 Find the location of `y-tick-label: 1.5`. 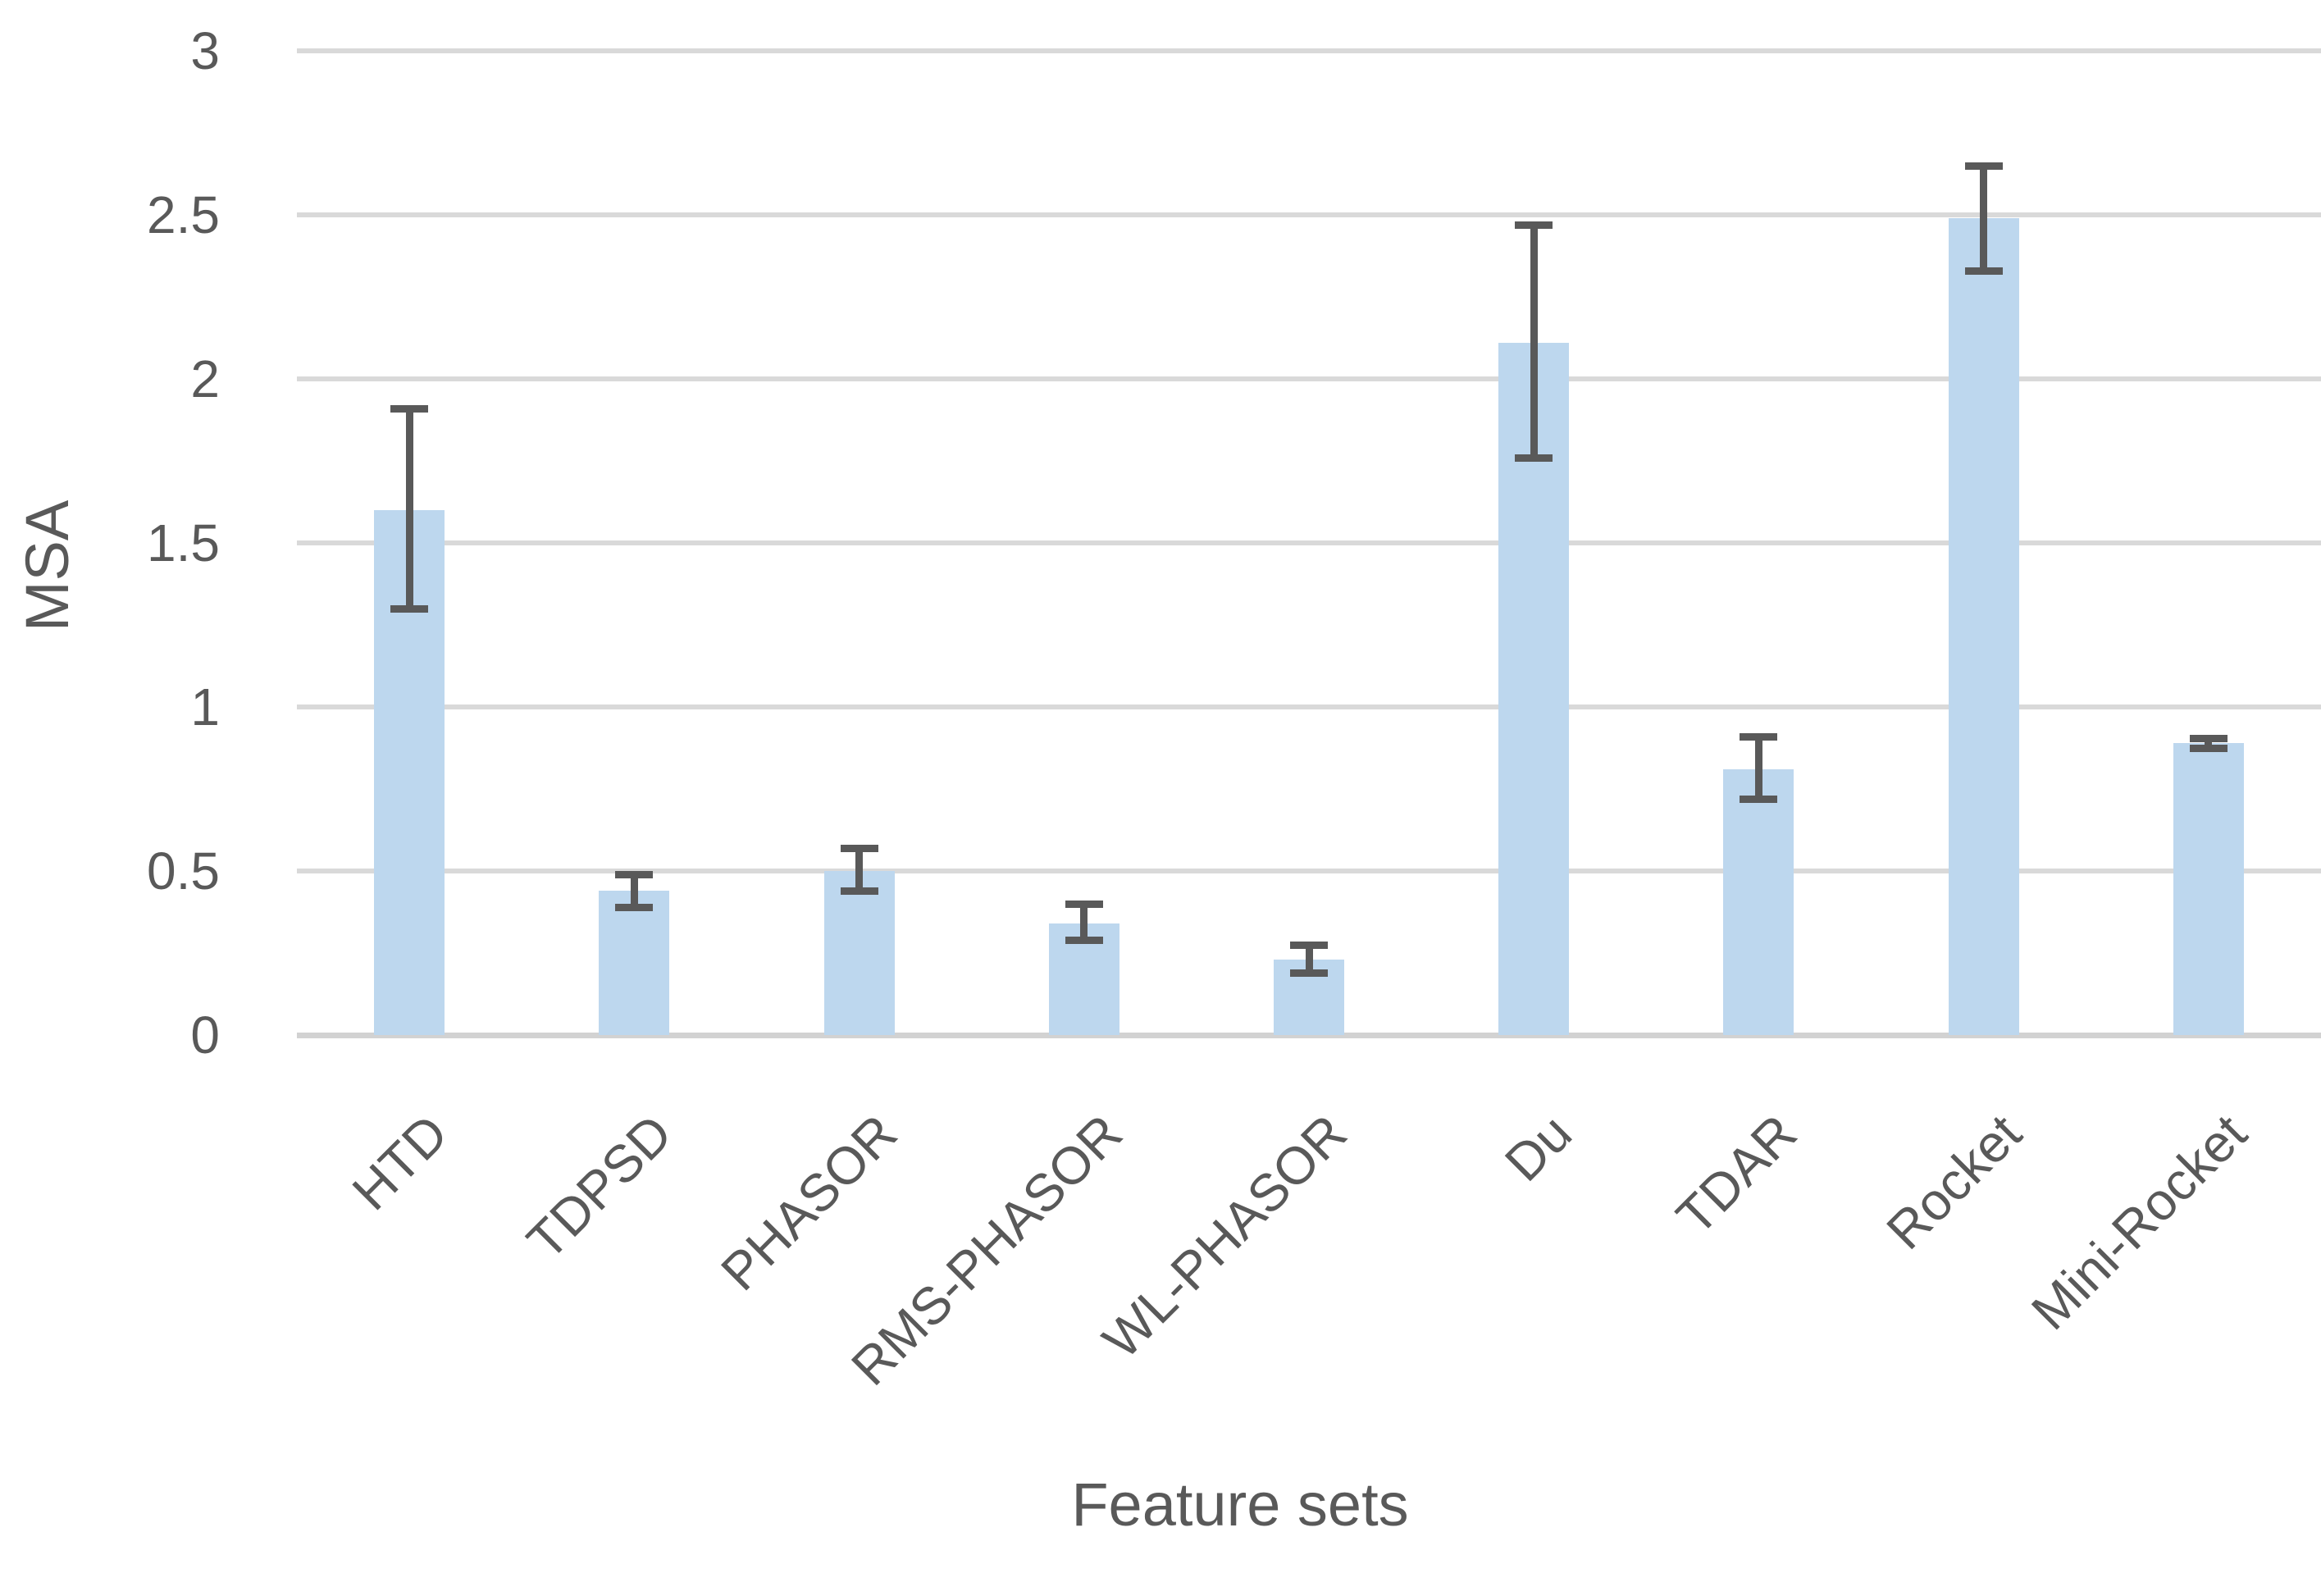

y-tick-label: 1.5 is located at coordinates (183, 542).